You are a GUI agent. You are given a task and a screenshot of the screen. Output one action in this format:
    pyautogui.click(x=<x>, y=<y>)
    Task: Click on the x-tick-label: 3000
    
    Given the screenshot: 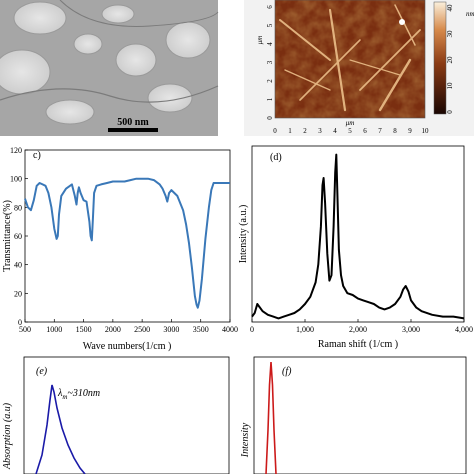 What is the action you would take?
    pyautogui.click(x=171, y=329)
    